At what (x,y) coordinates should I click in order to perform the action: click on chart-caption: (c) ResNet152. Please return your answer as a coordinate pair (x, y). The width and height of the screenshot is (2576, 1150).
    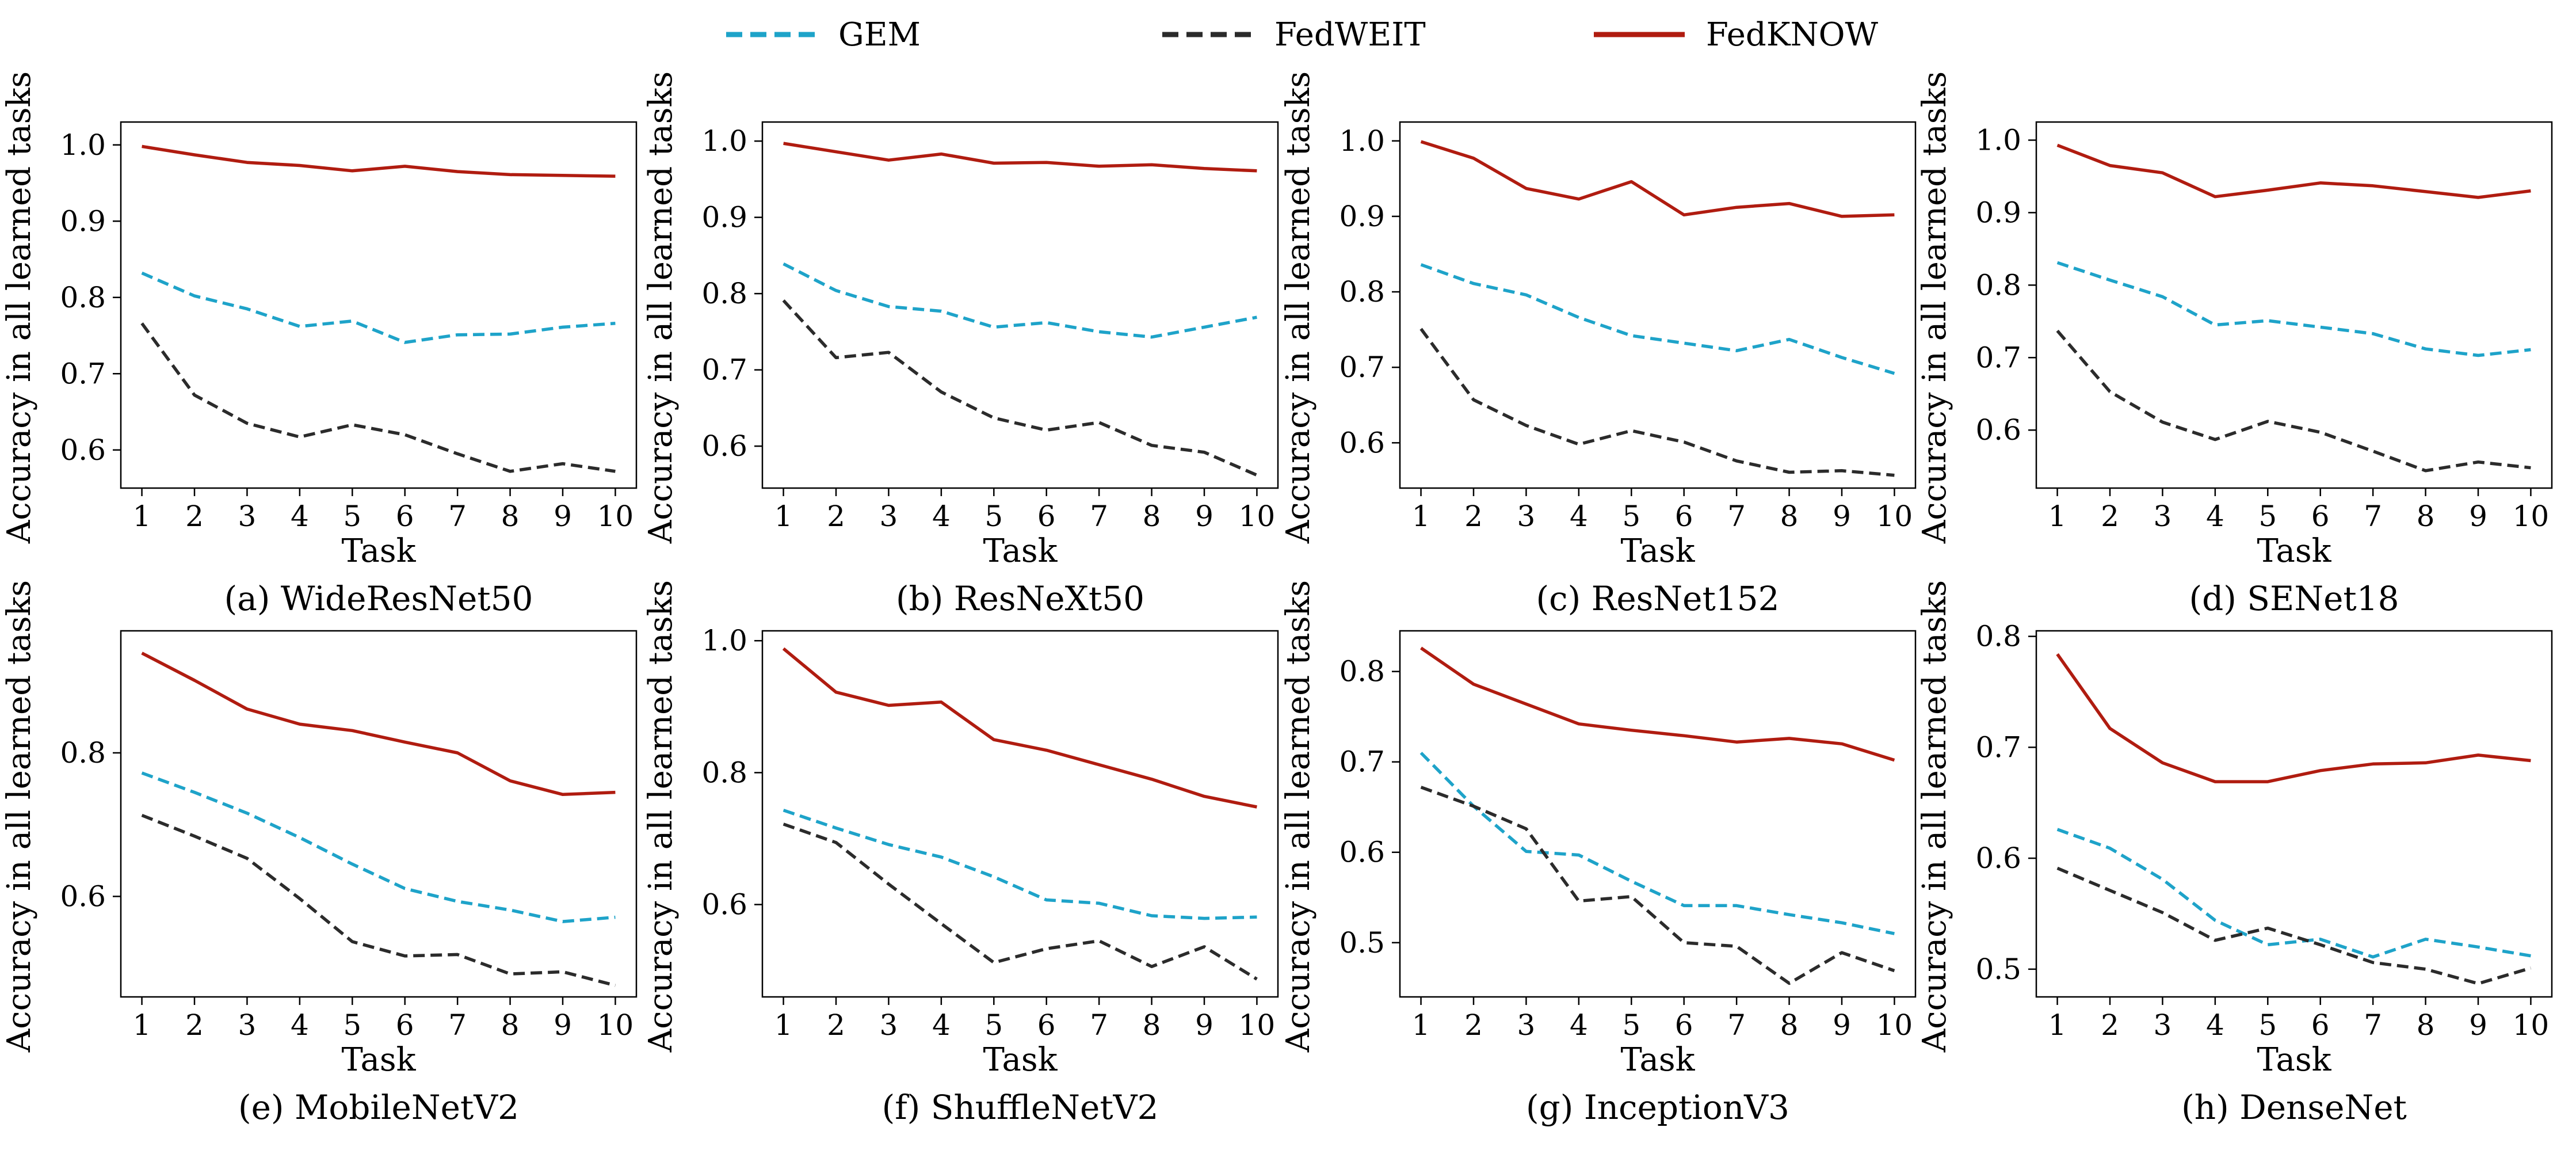
    Looking at the image, I should click on (1657, 599).